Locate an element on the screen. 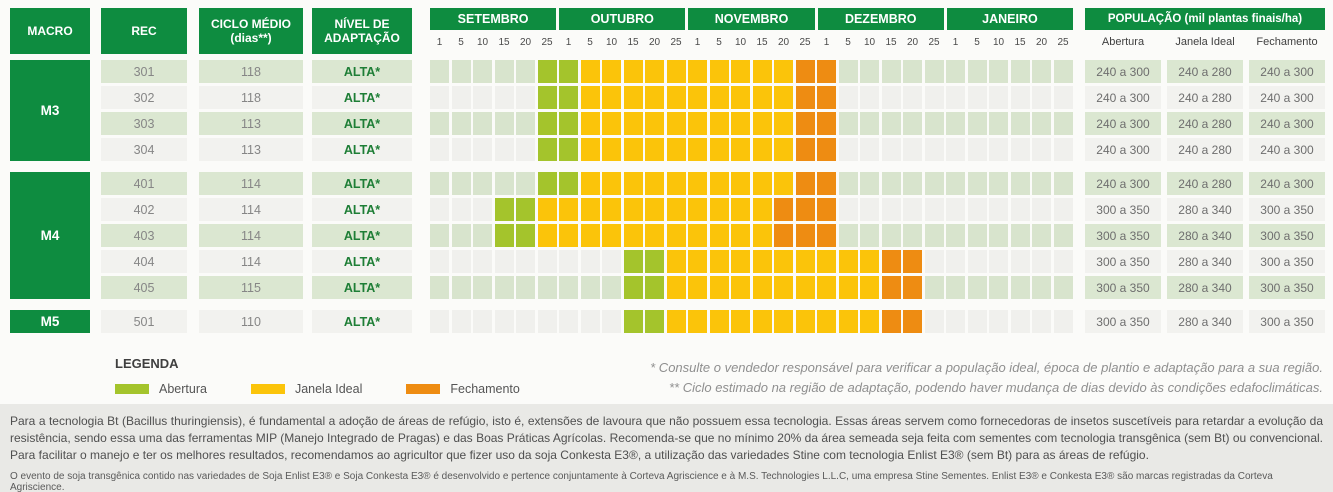 The image size is (1333, 492). legend-items: Abertura Janela Ideal Fechamento is located at coordinates (317, 389).